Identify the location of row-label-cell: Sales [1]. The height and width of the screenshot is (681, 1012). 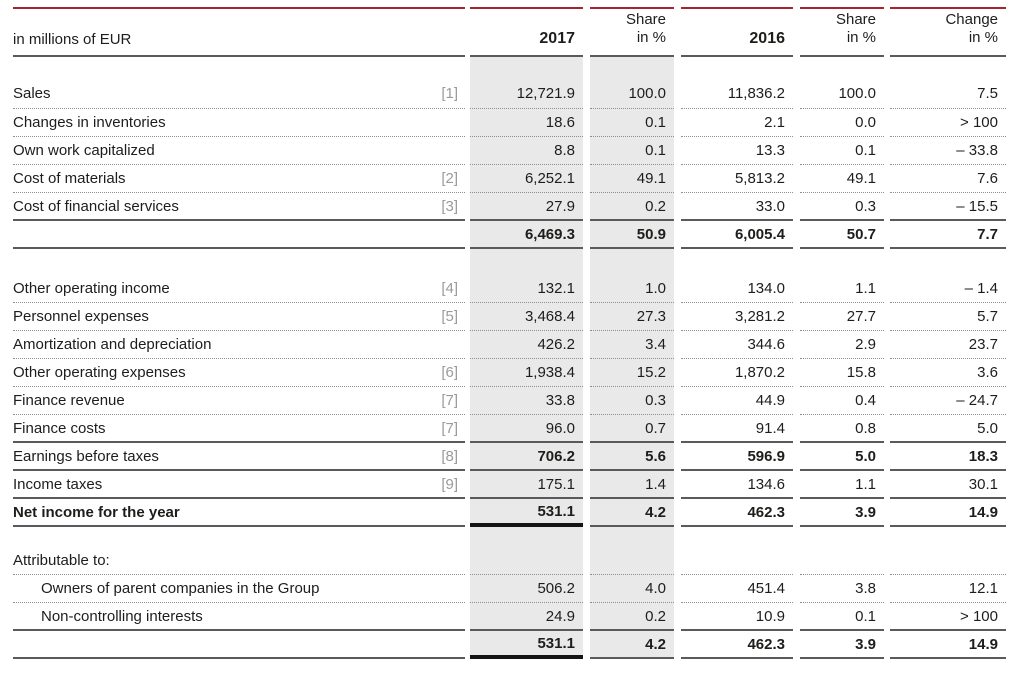
(239, 83).